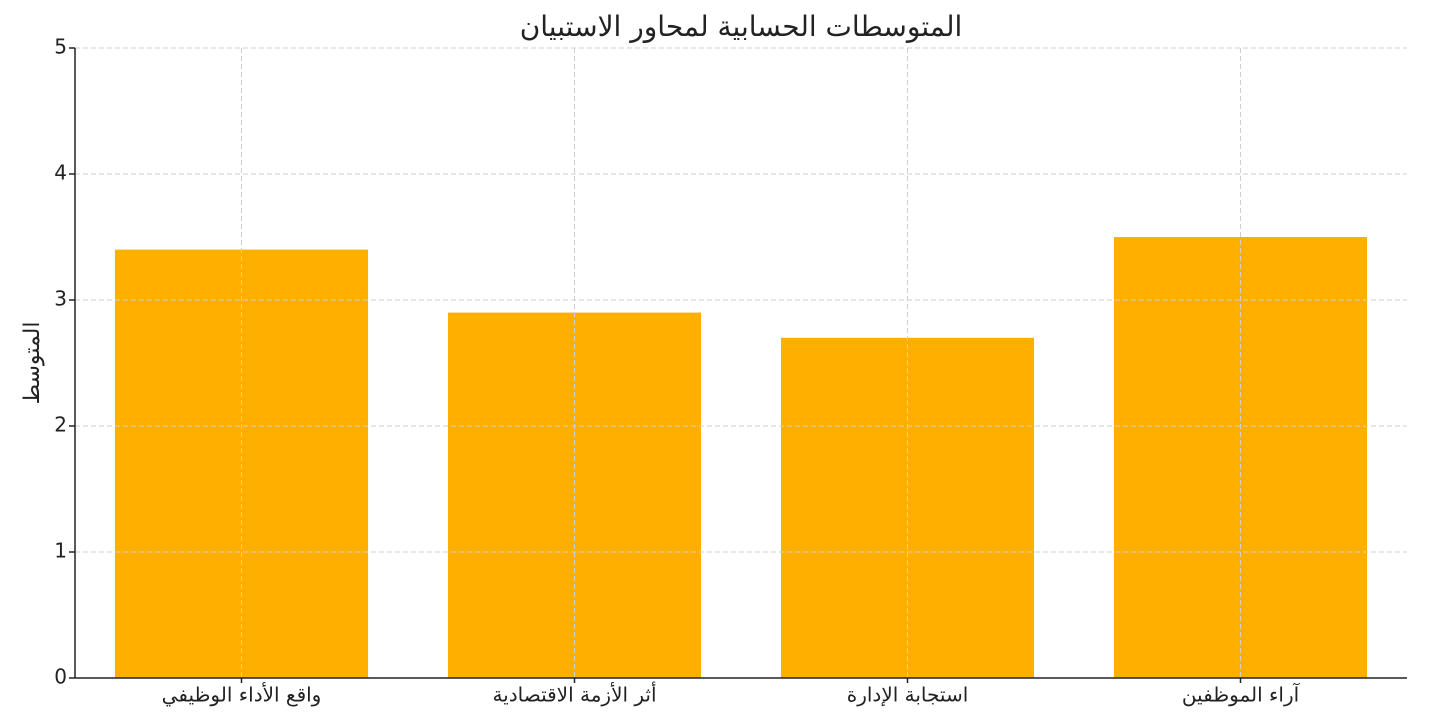  I want to click on x-tick-label: آراء الموظفين, so click(1241, 694).